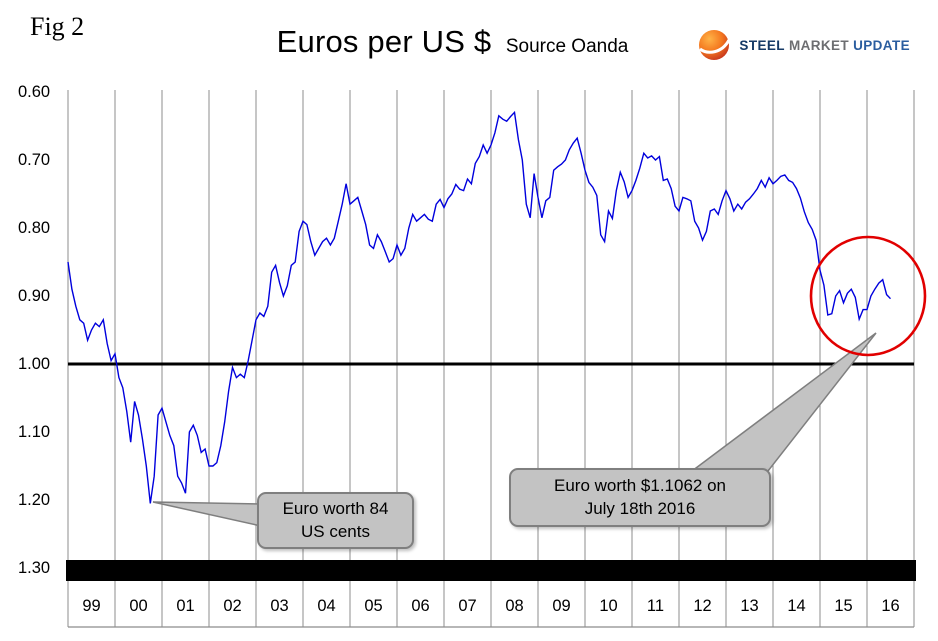  Describe the element at coordinates (335, 509) in the screenshot. I see `callout-84-cents-line1: Euro worth 84` at that location.